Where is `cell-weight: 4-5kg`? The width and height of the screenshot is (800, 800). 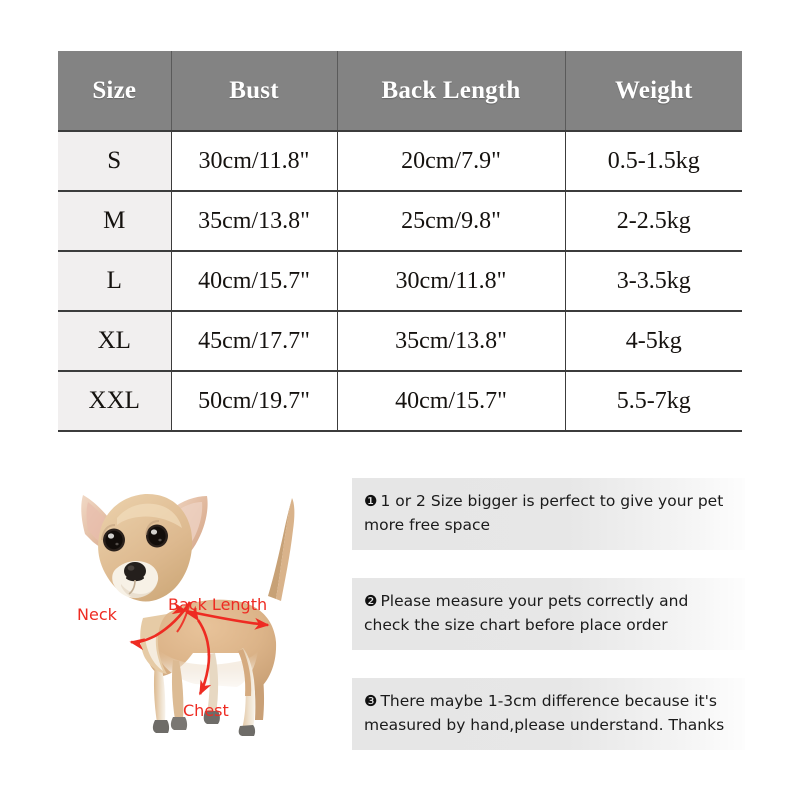
cell-weight: 4-5kg is located at coordinates (653, 340).